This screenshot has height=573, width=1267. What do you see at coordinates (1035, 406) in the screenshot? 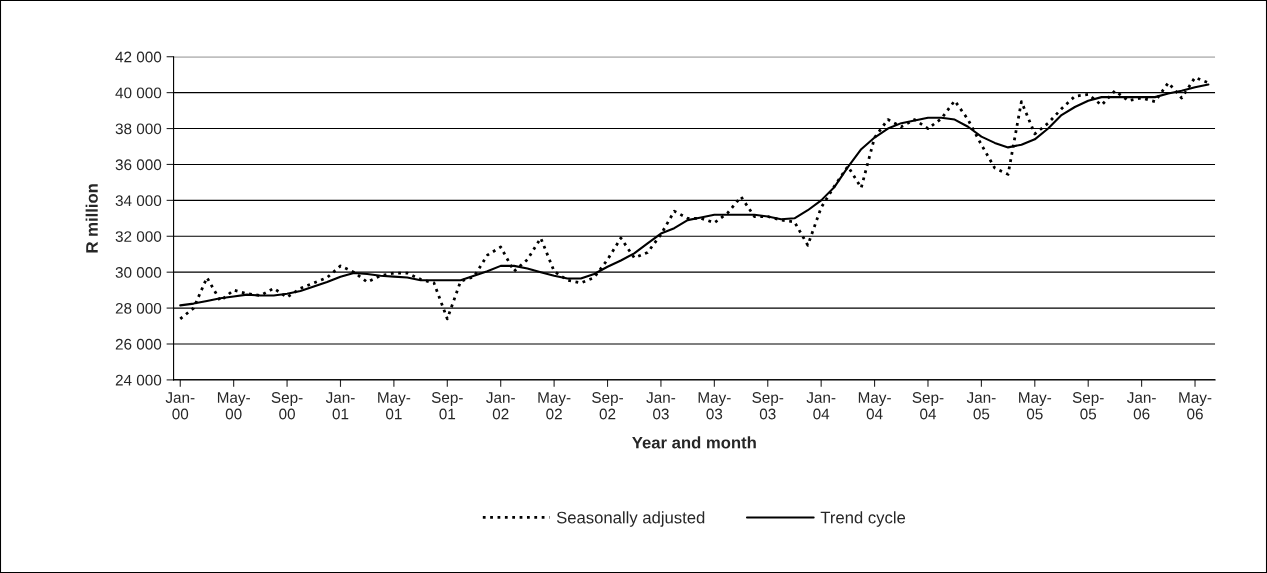
I see `x-tick-label: May-05` at bounding box center [1035, 406].